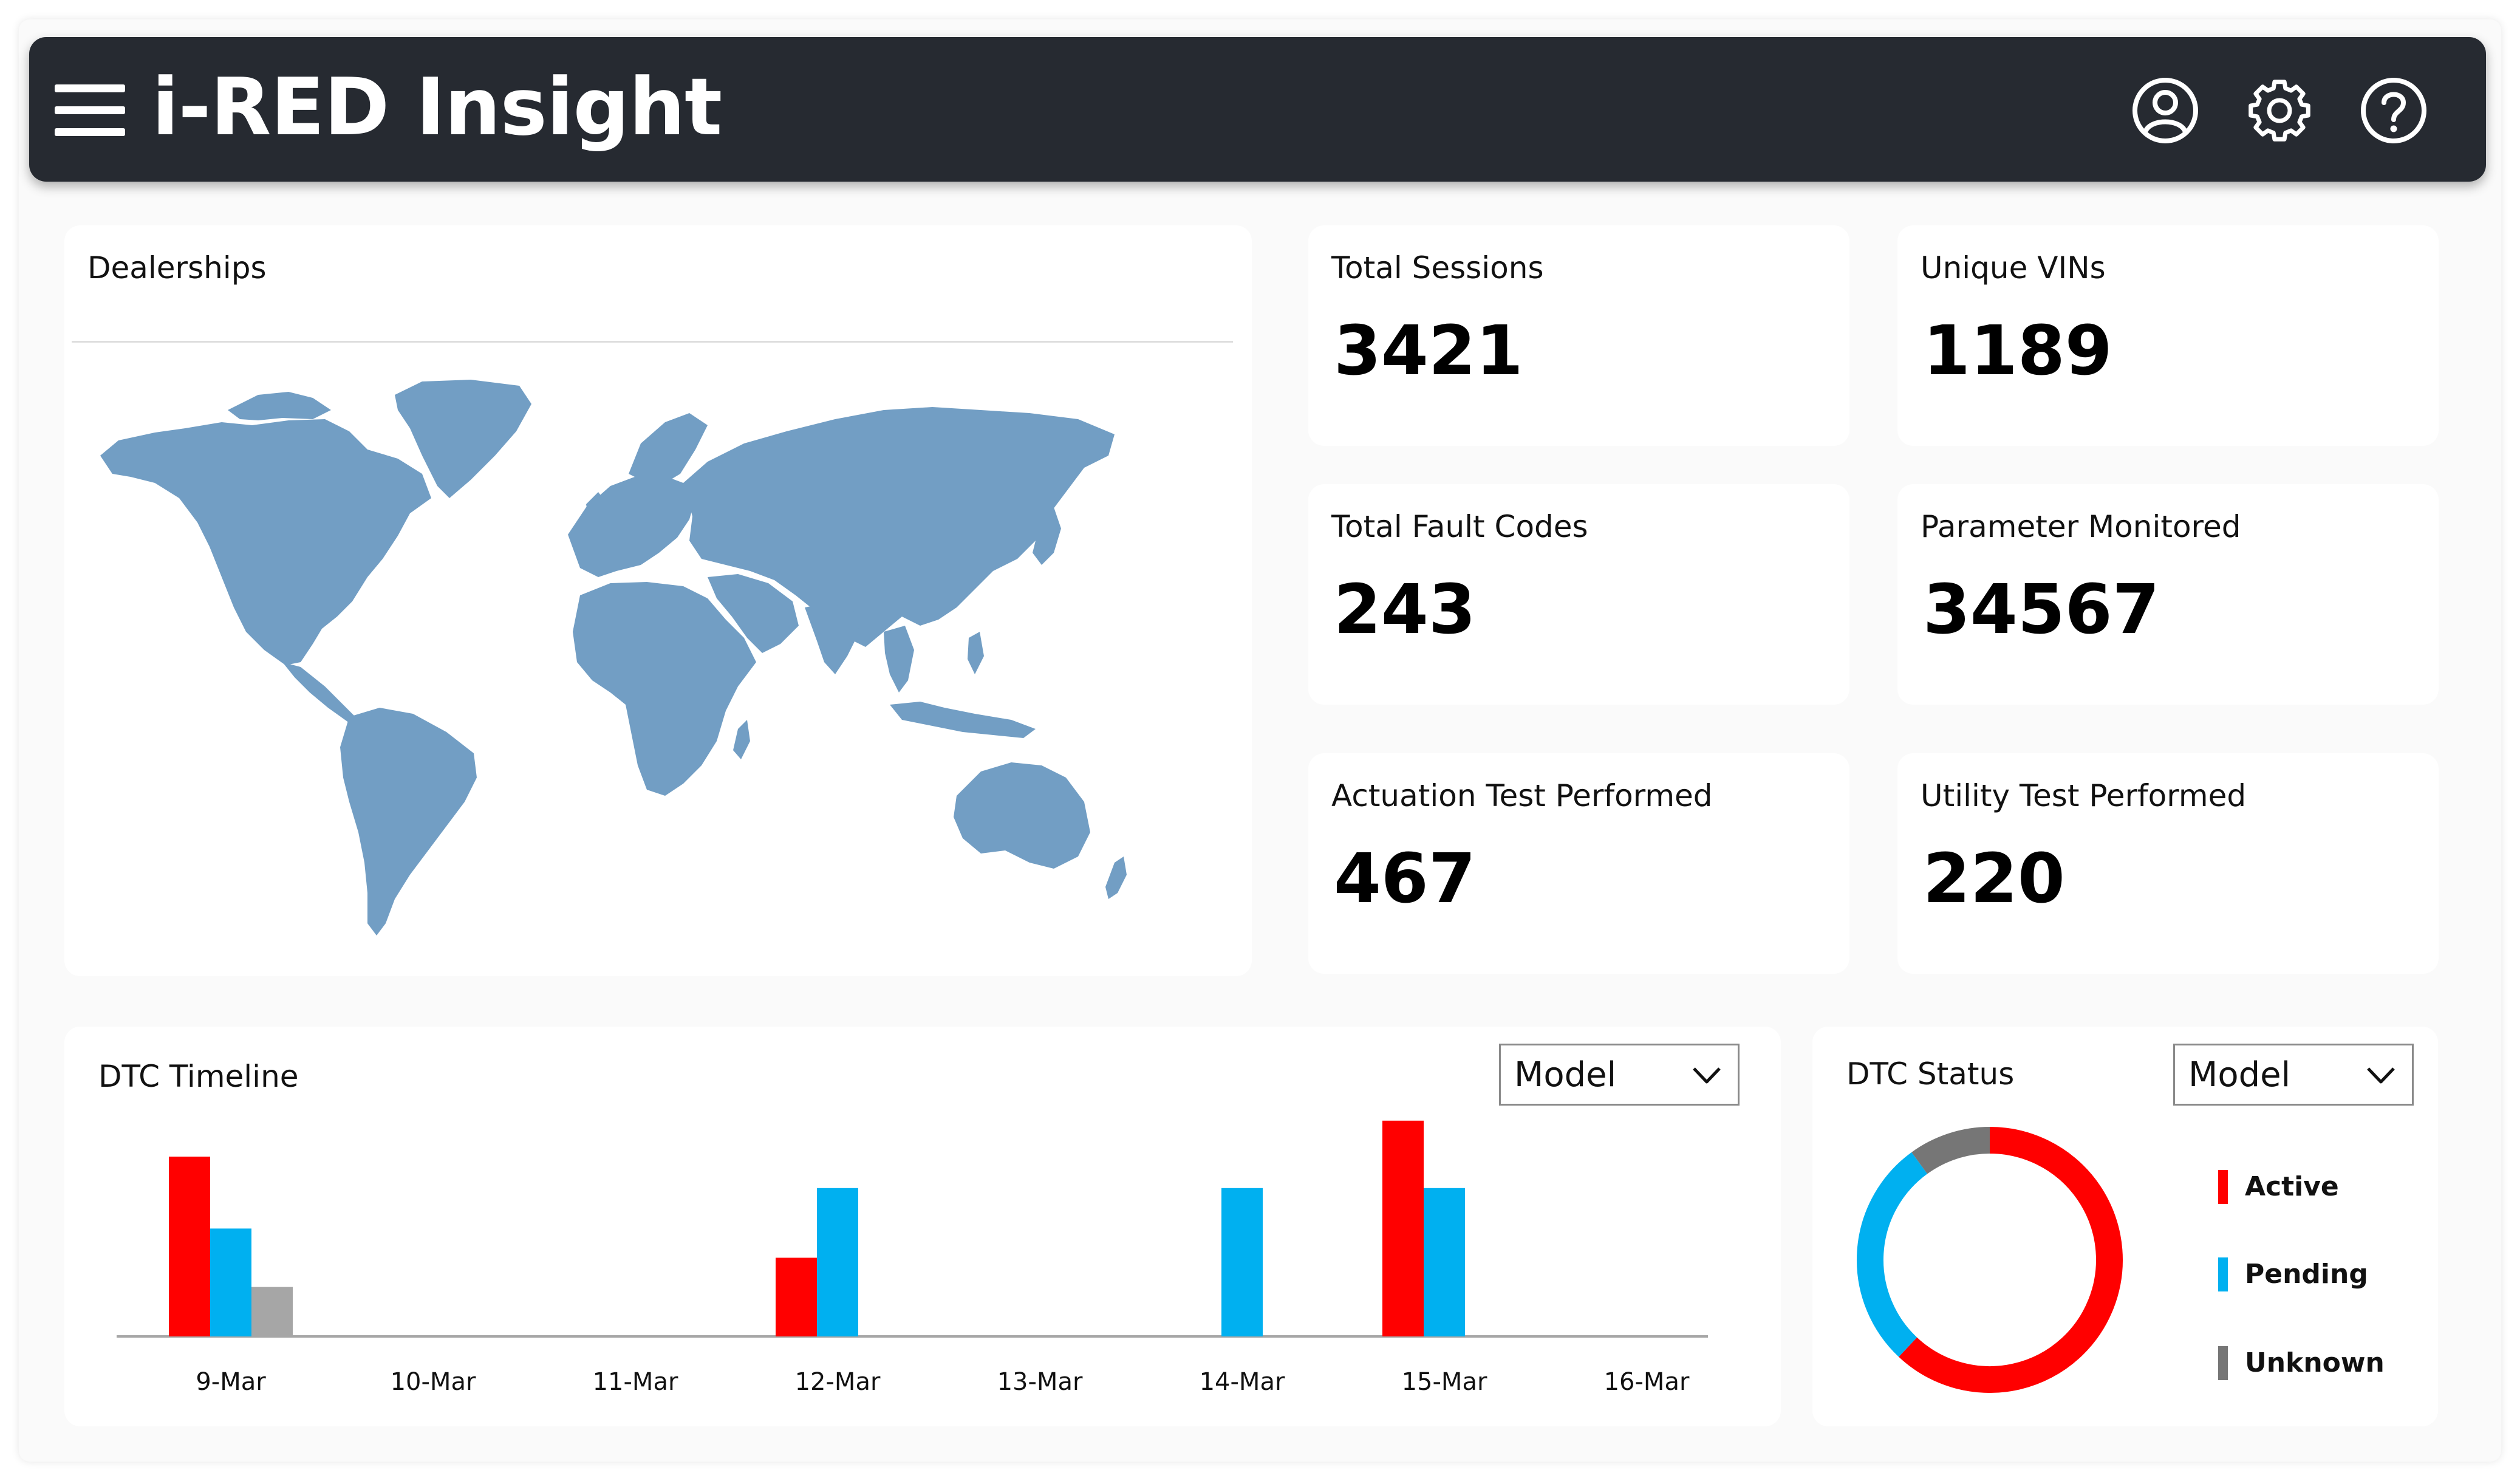 This screenshot has width=2520, height=1481. What do you see at coordinates (1578, 335) in the screenshot?
I see `total-sessions-card: Total Sessions 3421` at bounding box center [1578, 335].